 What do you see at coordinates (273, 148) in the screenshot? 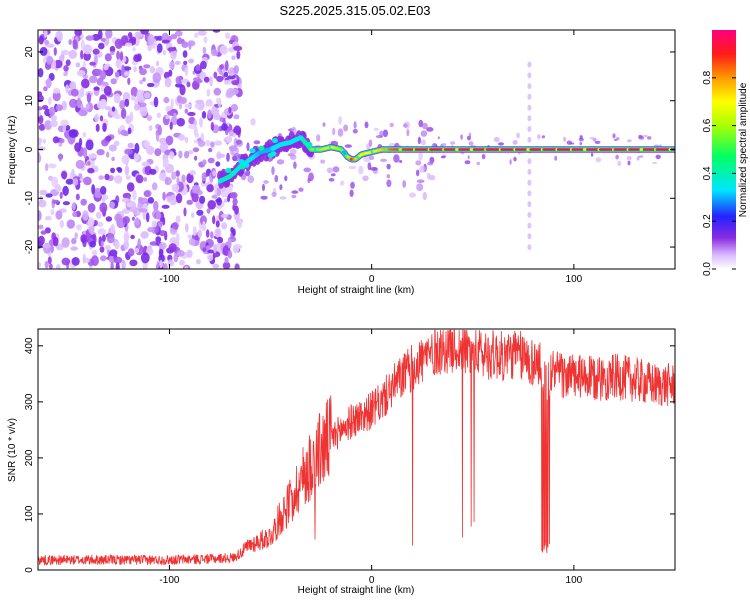
I see `track-peak` at bounding box center [273, 148].